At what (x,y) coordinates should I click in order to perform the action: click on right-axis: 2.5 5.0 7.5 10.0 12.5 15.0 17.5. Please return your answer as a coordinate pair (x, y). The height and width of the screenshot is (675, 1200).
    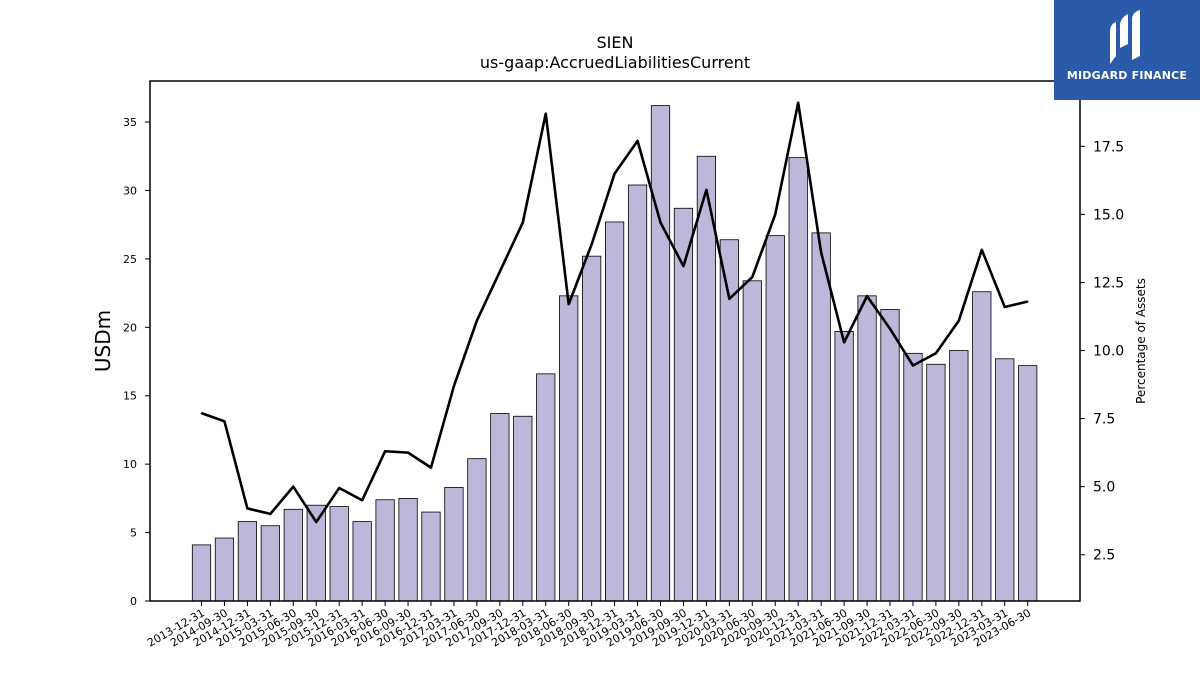
    Looking at the image, I should click on (1102, 351).